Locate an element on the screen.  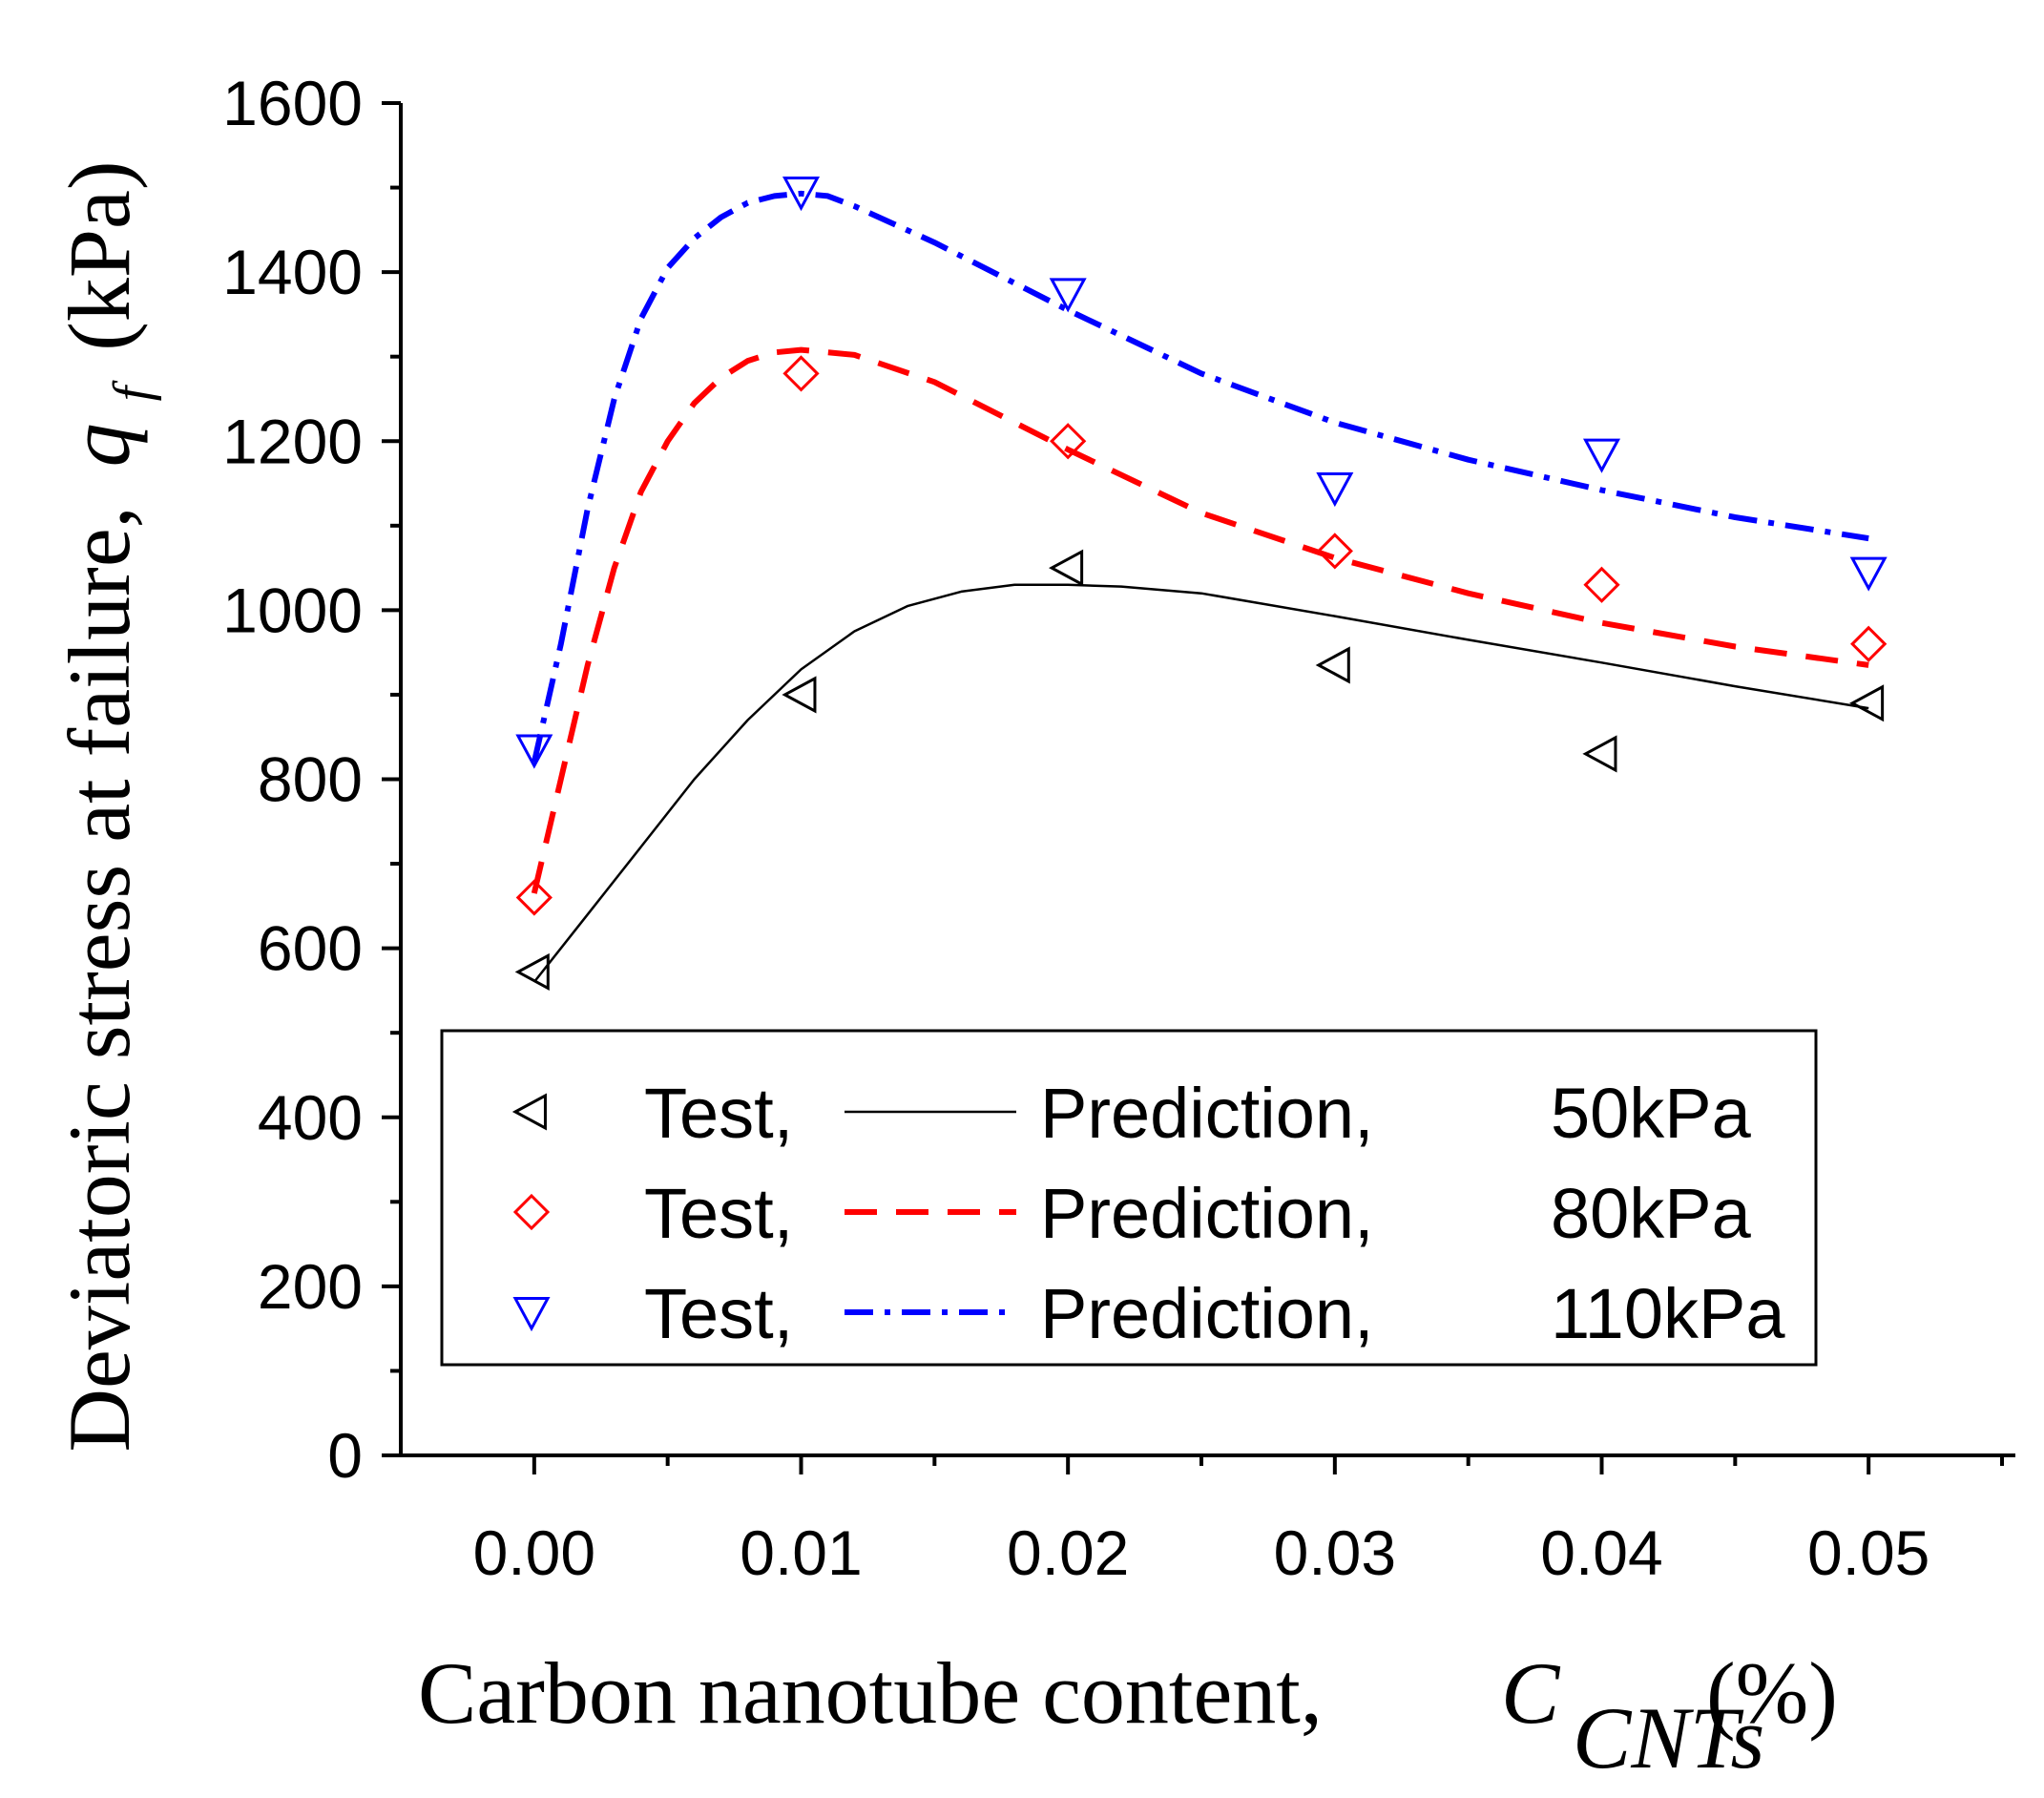
x-tick-label: 0.01 is located at coordinates (801, 1552).